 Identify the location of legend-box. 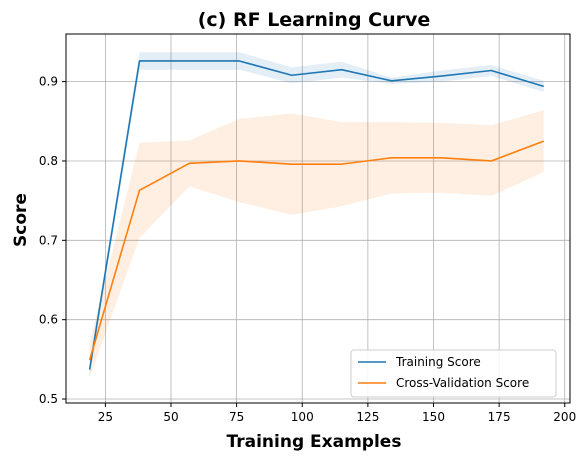
(453, 373).